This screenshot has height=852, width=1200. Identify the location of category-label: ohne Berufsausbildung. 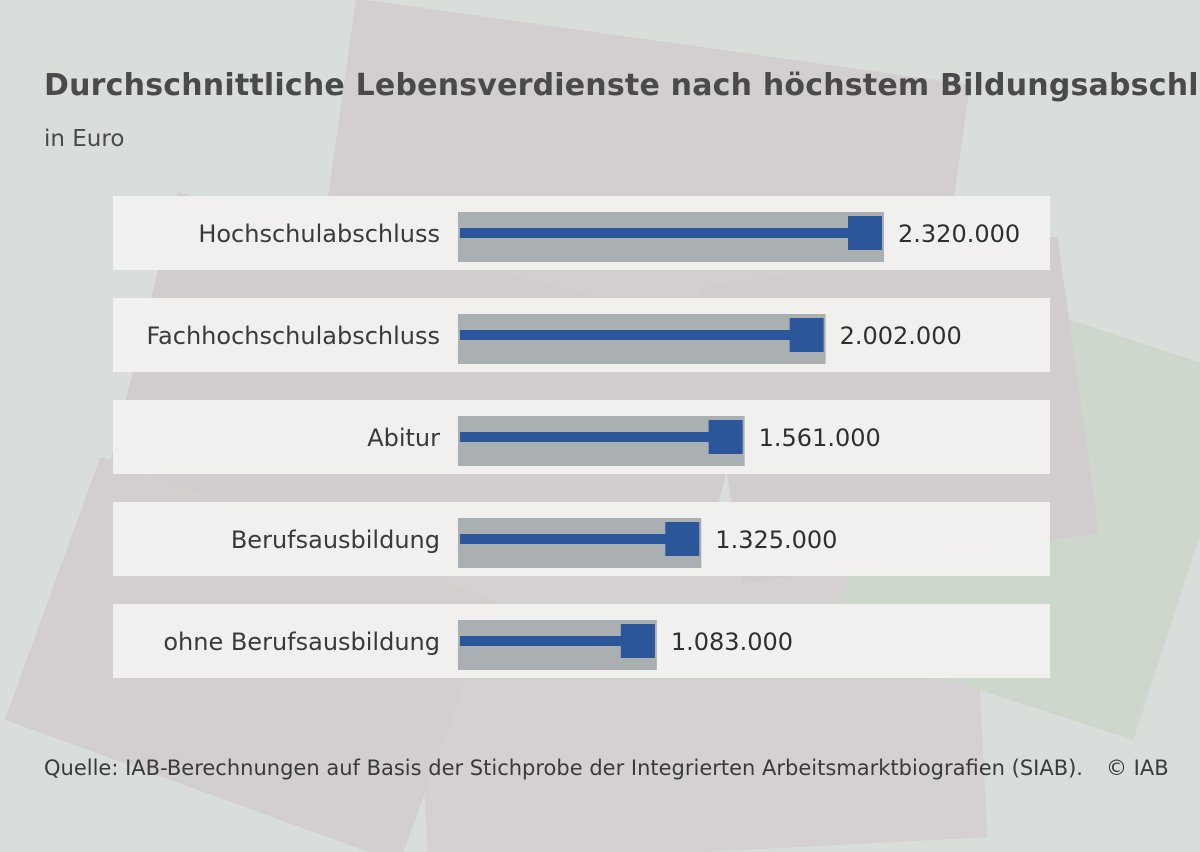
(301, 642).